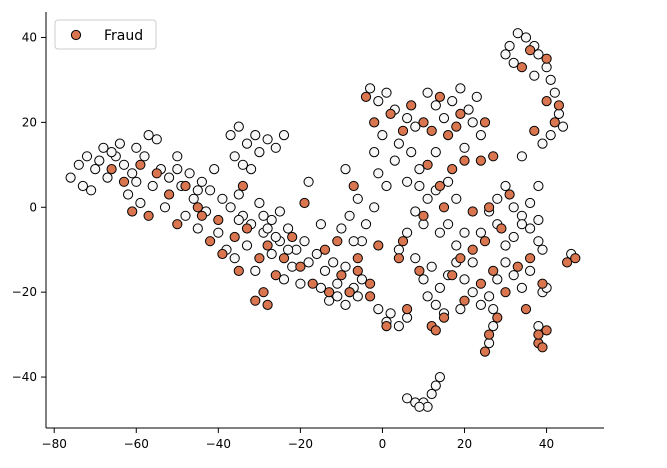 The height and width of the screenshot is (468, 667). I want to click on y-tick-label: 20, so click(29, 122).